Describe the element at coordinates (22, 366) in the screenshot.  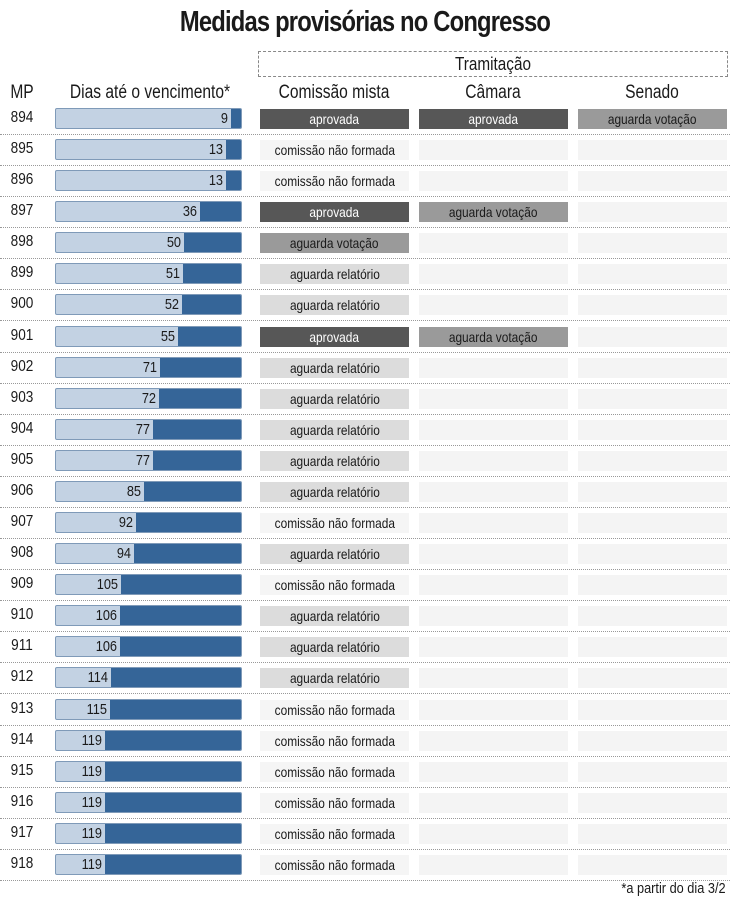
I see `mp-number: 902` at that location.